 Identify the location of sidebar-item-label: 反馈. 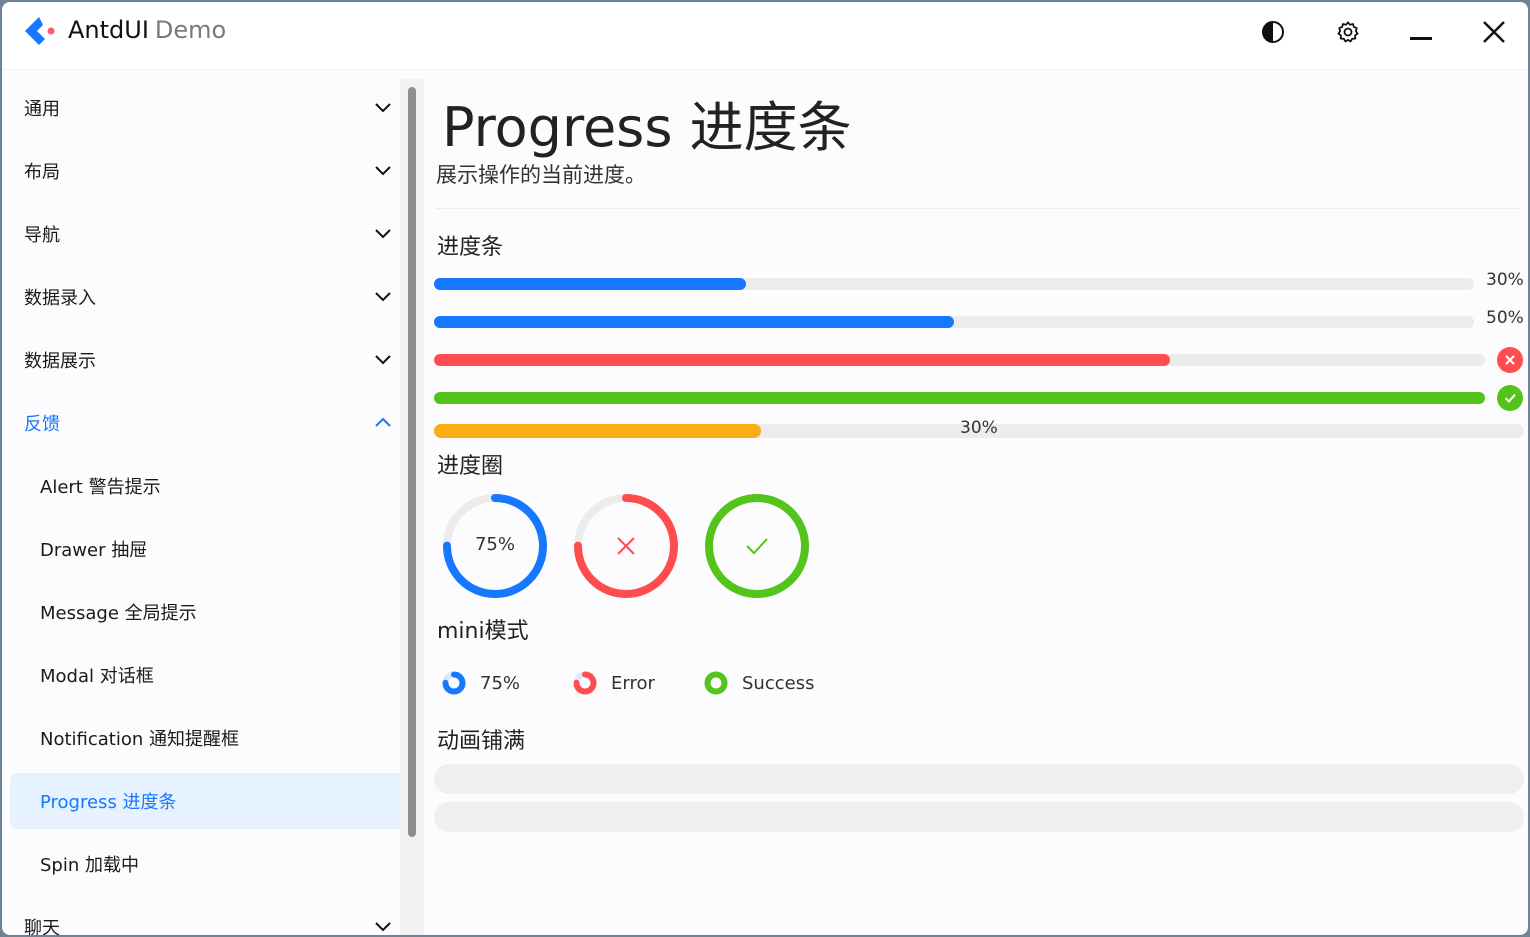
(42, 424).